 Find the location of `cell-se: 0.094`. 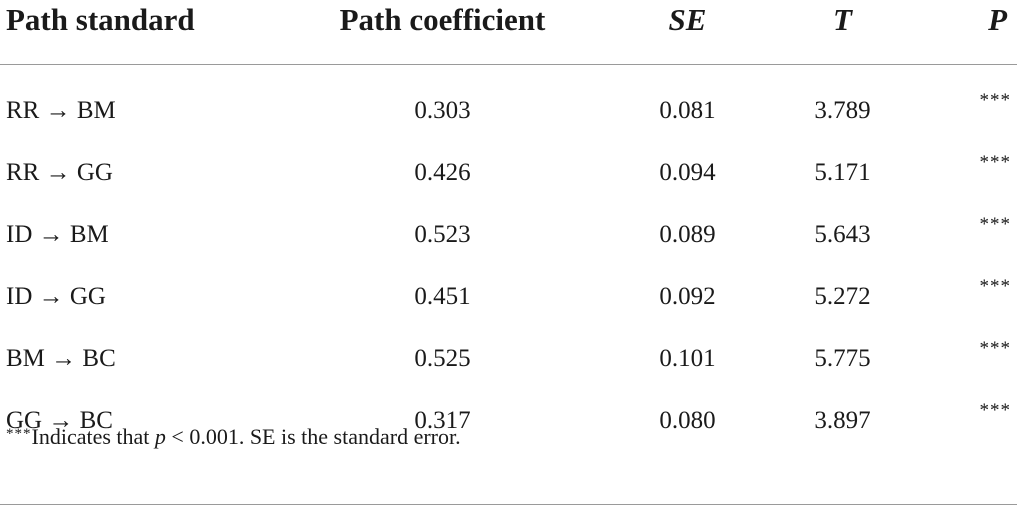

cell-se: 0.094 is located at coordinates (687, 172).